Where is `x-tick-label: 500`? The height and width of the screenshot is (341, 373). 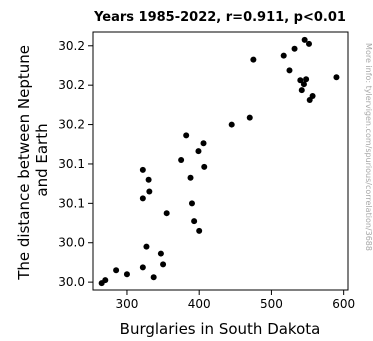 x-tick-label: 500 is located at coordinates (271, 304).